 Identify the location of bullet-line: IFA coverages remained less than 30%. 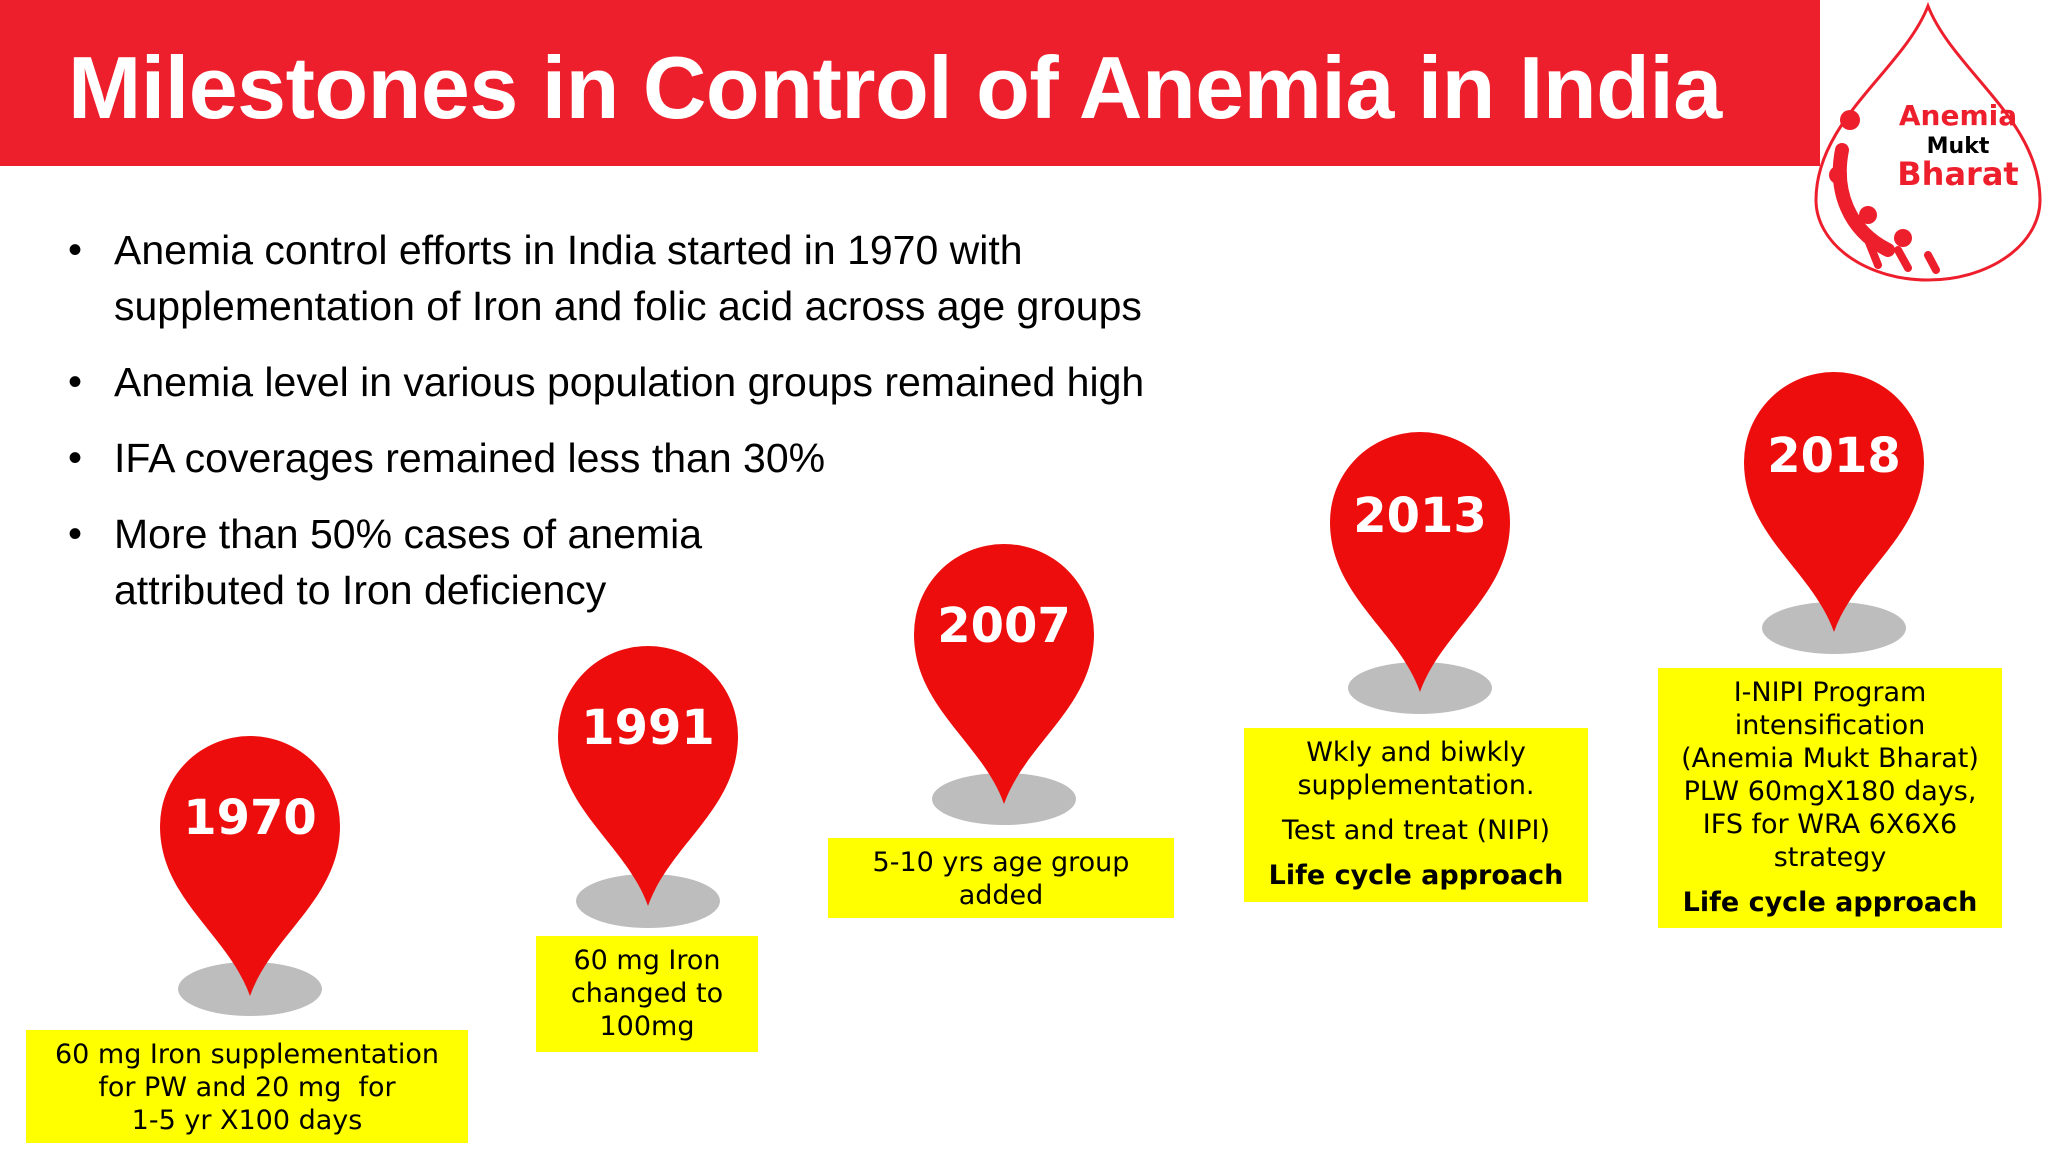
(470, 458).